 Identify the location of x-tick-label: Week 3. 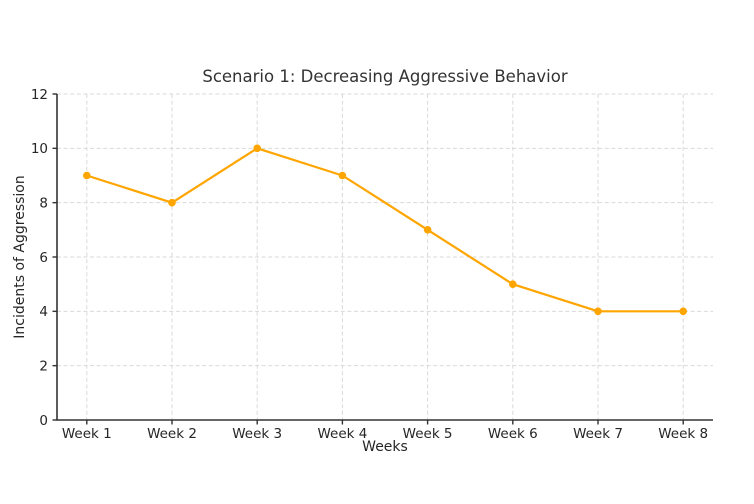
(257, 434).